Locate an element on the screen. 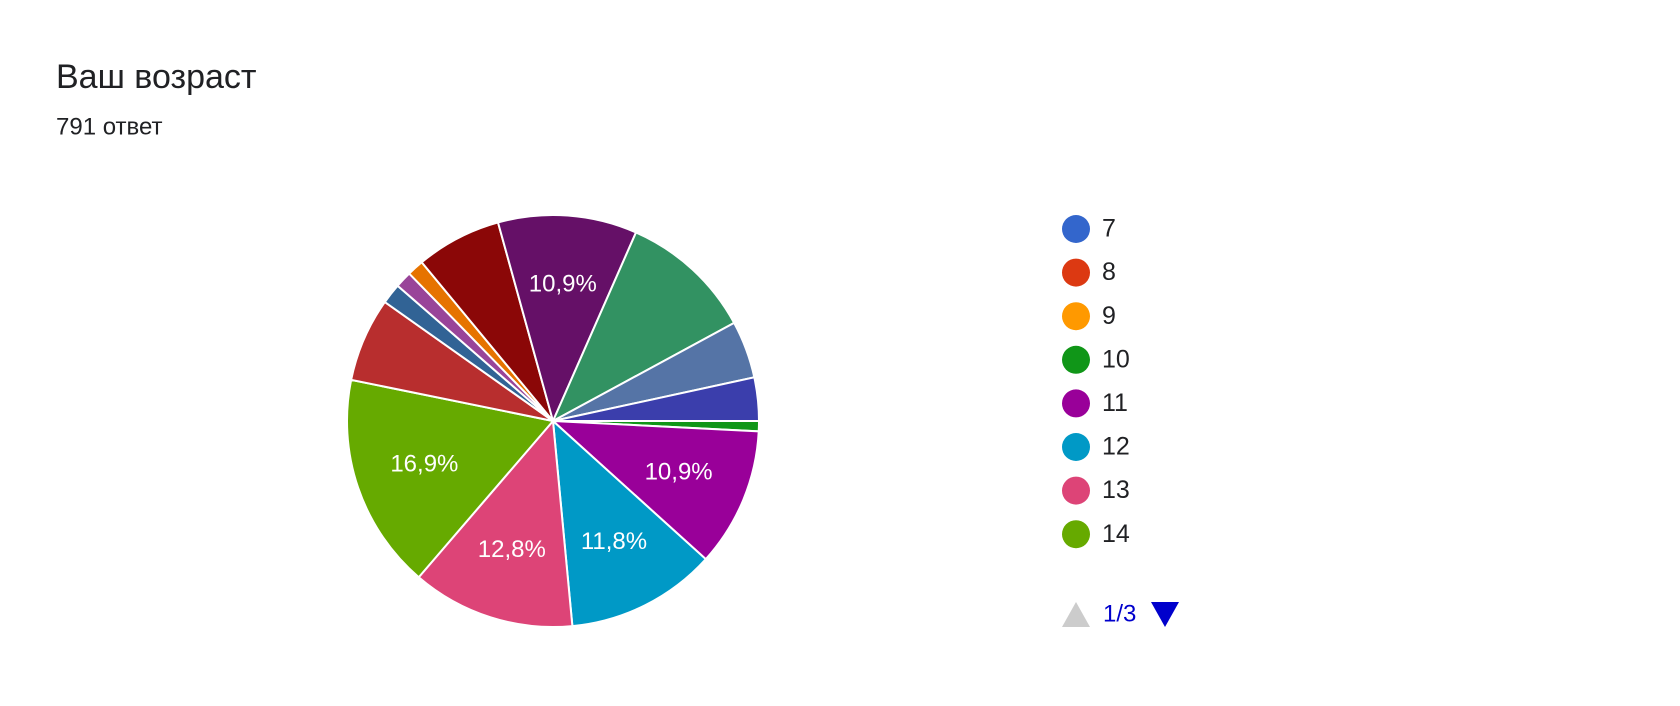 This screenshot has height=706, width=1680. legend-label: 14 is located at coordinates (1116, 534).